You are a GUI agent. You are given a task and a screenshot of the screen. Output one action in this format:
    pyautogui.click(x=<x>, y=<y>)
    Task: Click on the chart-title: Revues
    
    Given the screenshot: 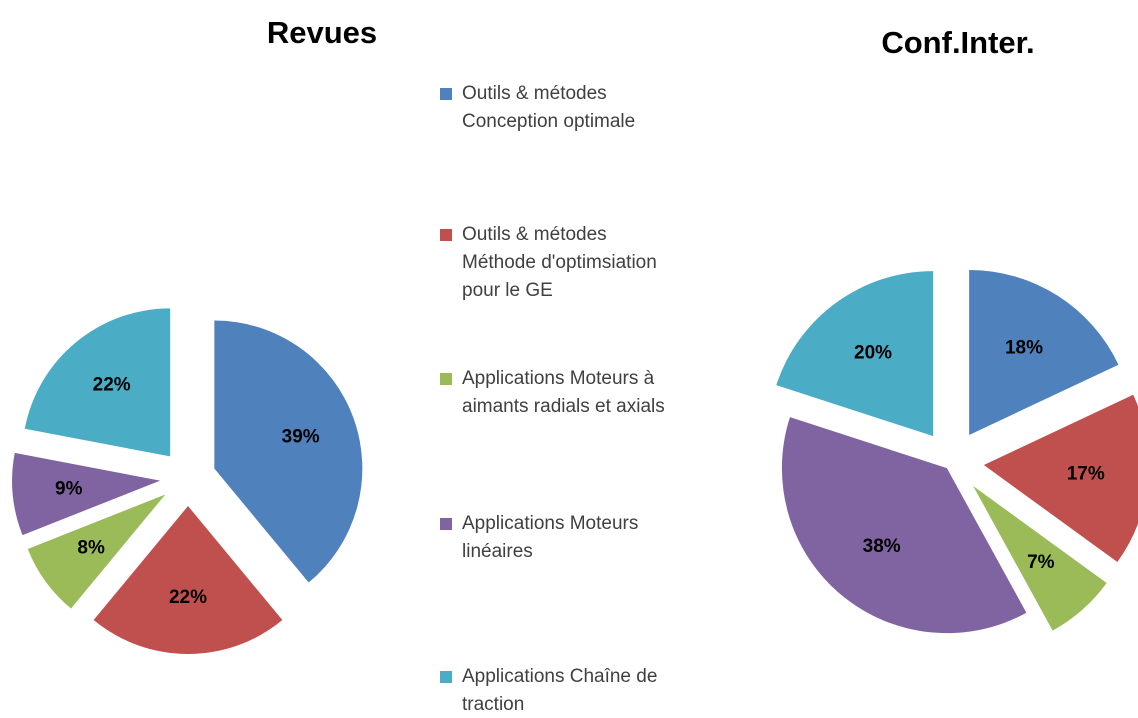 What is the action you would take?
    pyautogui.click(x=322, y=32)
    